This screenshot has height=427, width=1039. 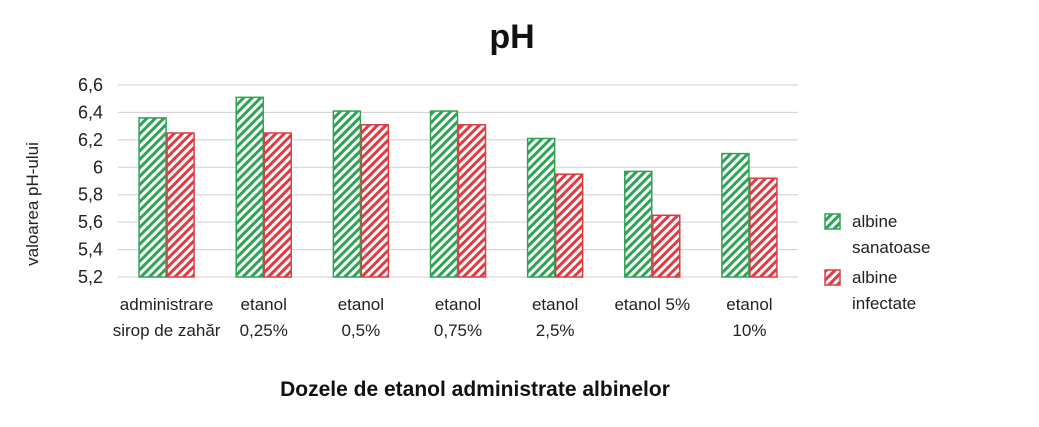 What do you see at coordinates (90, 250) in the screenshot?
I see `y-tick-label: 5,4` at bounding box center [90, 250].